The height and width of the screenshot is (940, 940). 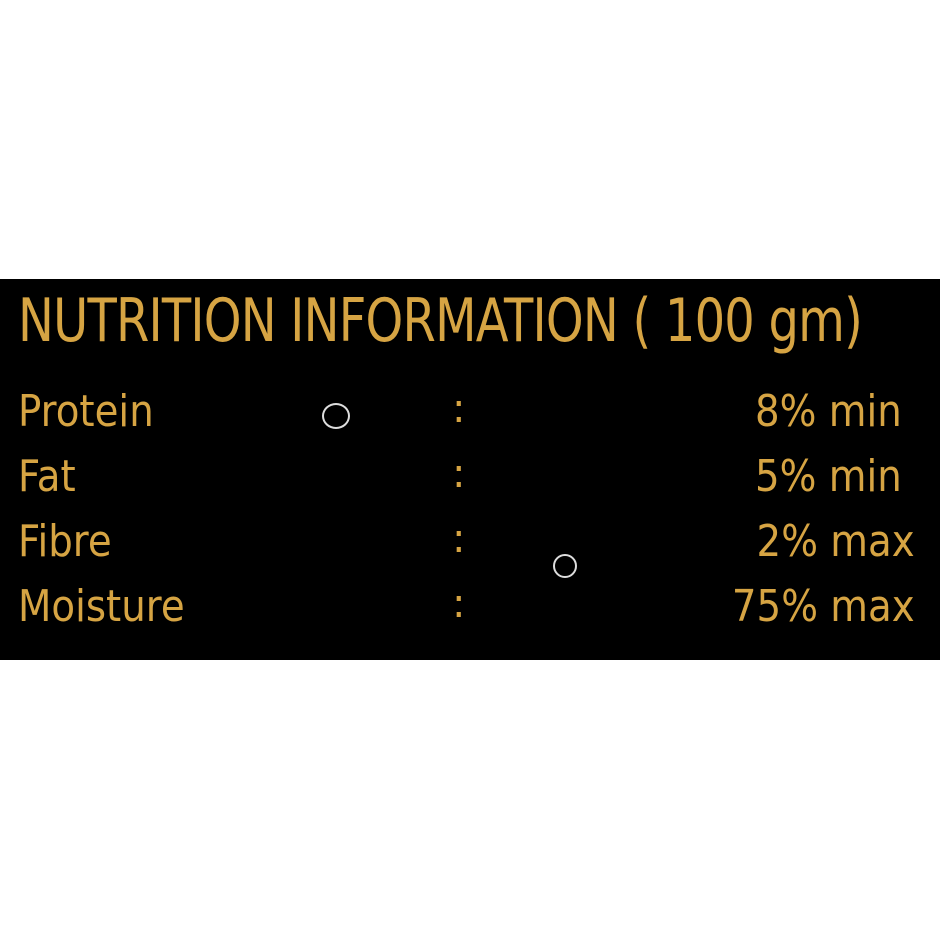 What do you see at coordinates (823, 606) in the screenshot?
I see `row-value: 75% max` at bounding box center [823, 606].